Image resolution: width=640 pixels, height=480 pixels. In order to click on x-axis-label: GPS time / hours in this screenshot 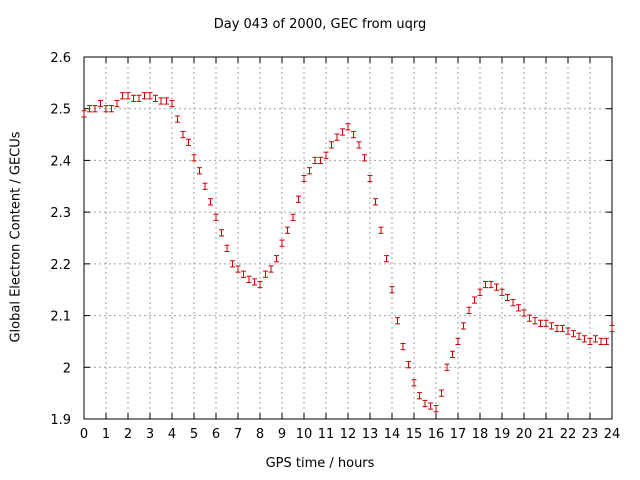, I will do `click(320, 463)`.